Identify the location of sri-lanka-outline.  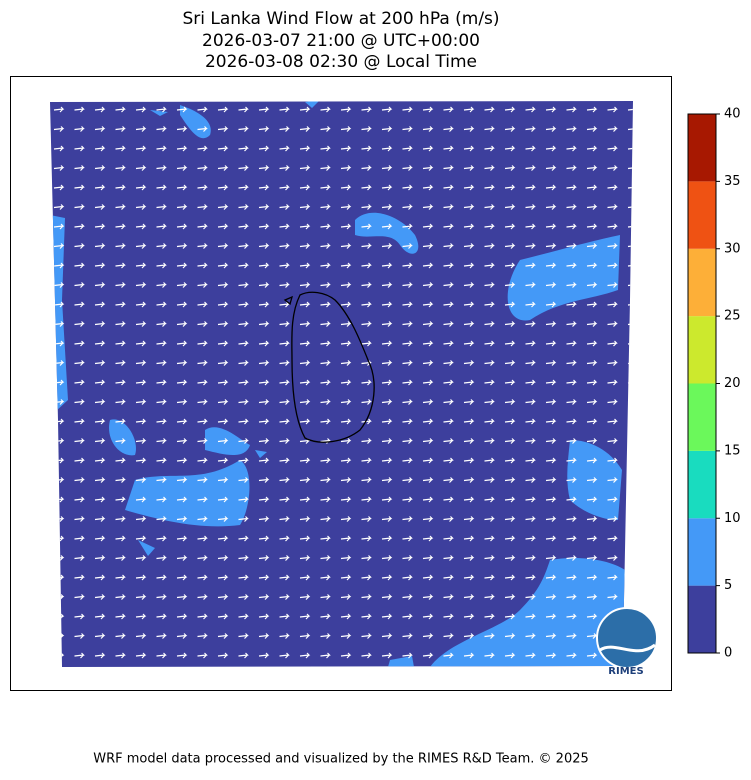
(329, 367).